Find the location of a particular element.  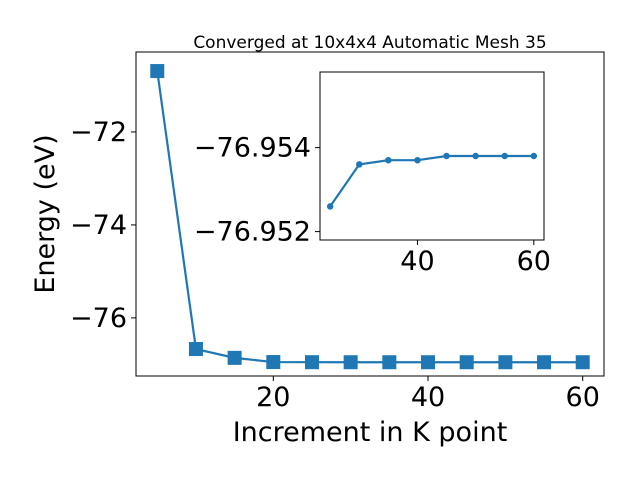

x-axis-label: Increment in K point is located at coordinates (370, 432).